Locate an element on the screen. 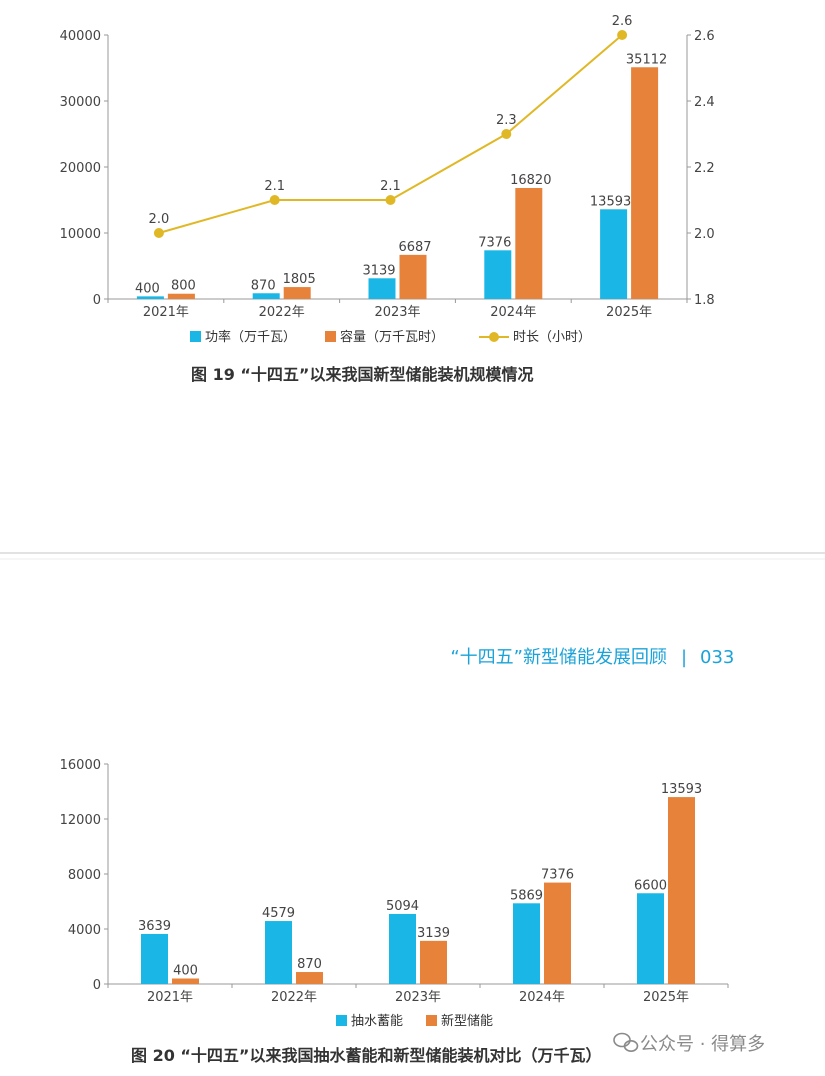  y2-tick-label: 2.0 is located at coordinates (704, 234).